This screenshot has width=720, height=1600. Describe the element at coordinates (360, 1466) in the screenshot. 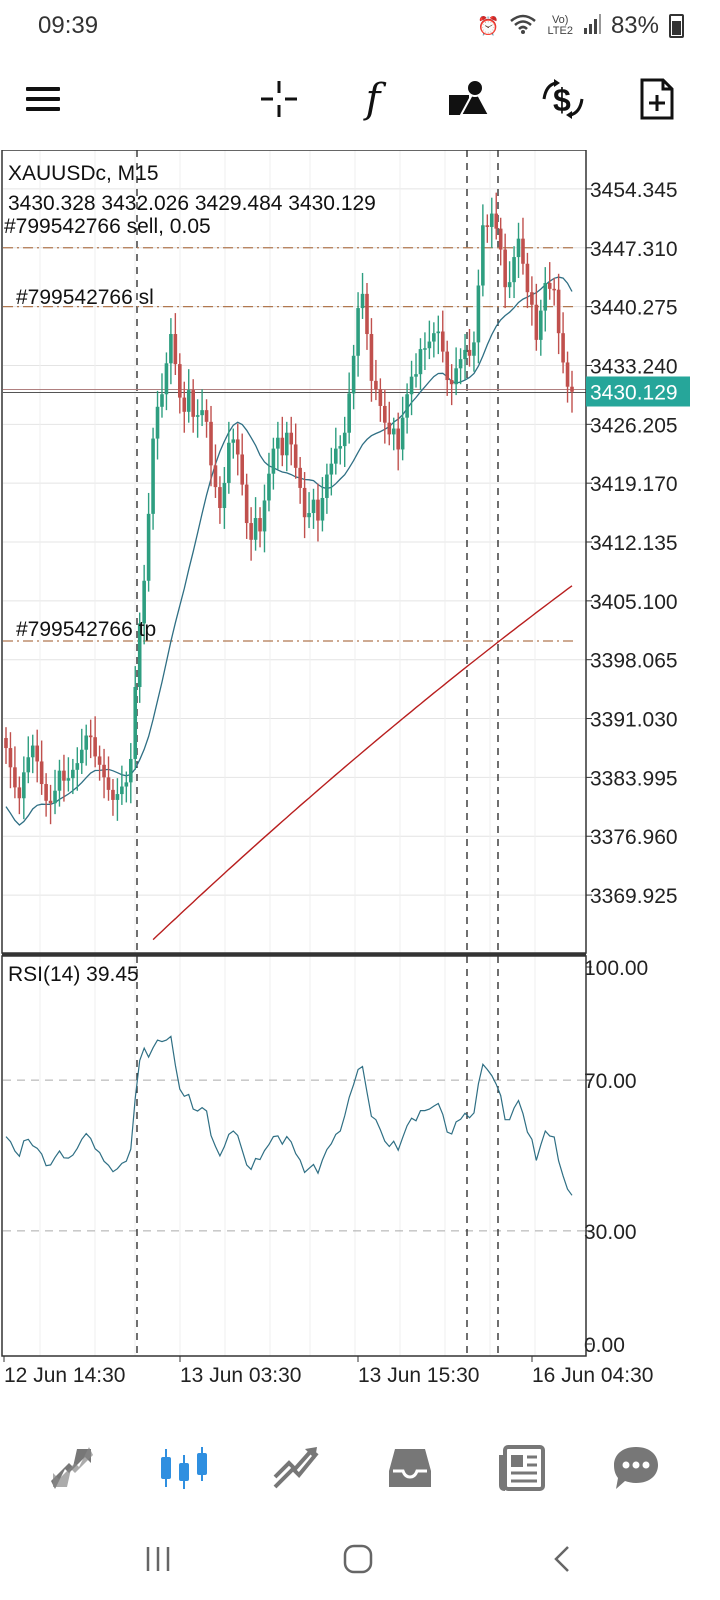

I see `bottom-nav` at that location.